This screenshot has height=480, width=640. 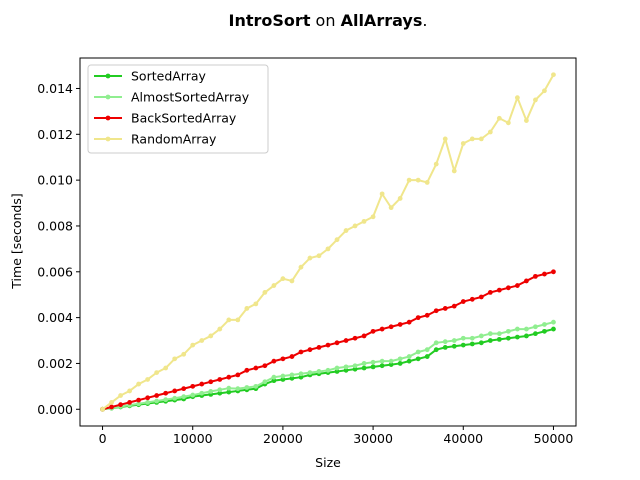 What do you see at coordinates (193, 438) in the screenshot?
I see `x-tick-label: 10000` at bounding box center [193, 438].